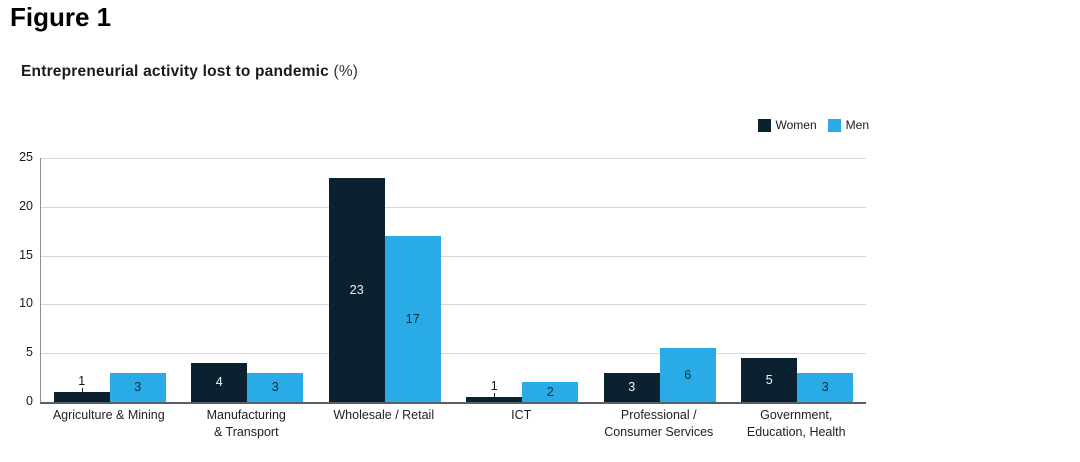  What do you see at coordinates (29, 401) in the screenshot?
I see `y-tick-label-0: 0` at bounding box center [29, 401].